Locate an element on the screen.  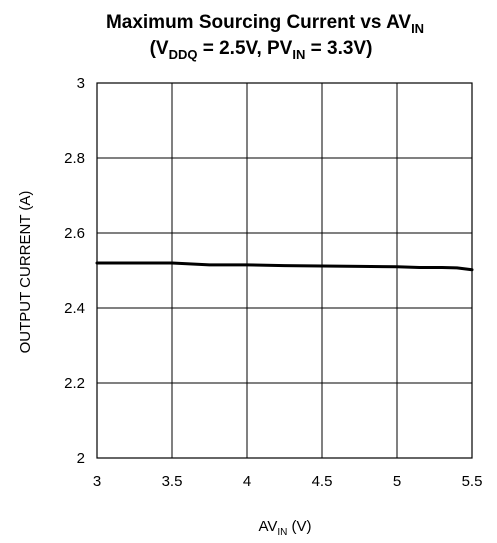
y-tick-labels: 2 2.2 2.4 2.6 2.8 3 is located at coordinates (74, 271).